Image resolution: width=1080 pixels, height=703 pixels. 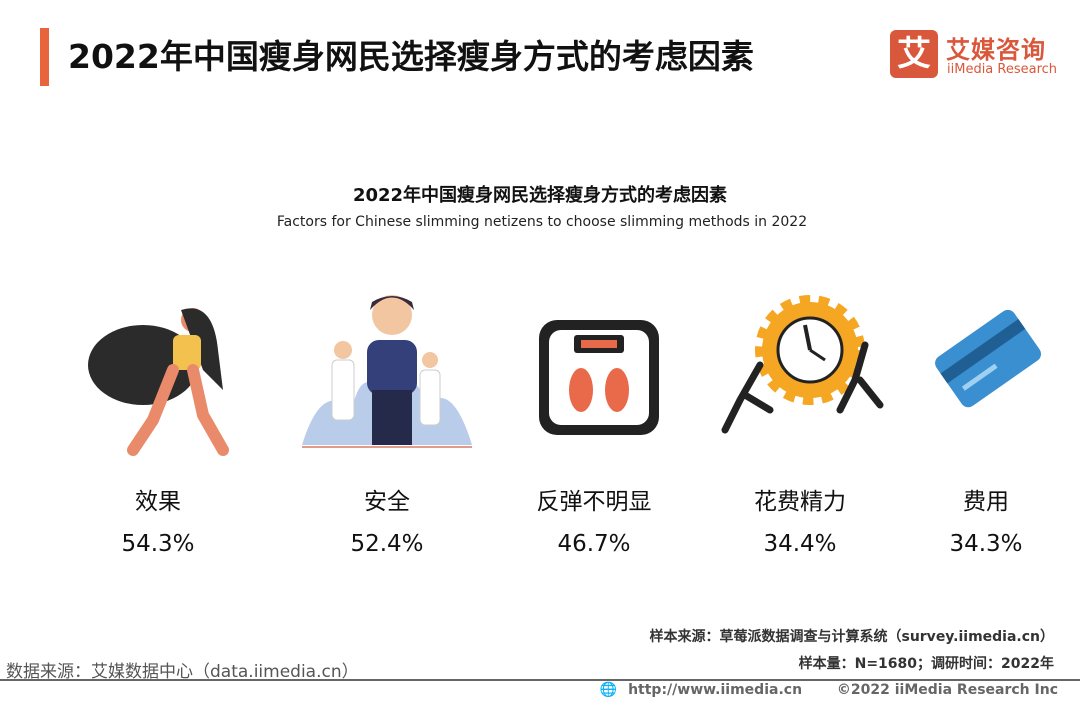 I want to click on factor-label: 反弹不明显, so click(x=594, y=502).